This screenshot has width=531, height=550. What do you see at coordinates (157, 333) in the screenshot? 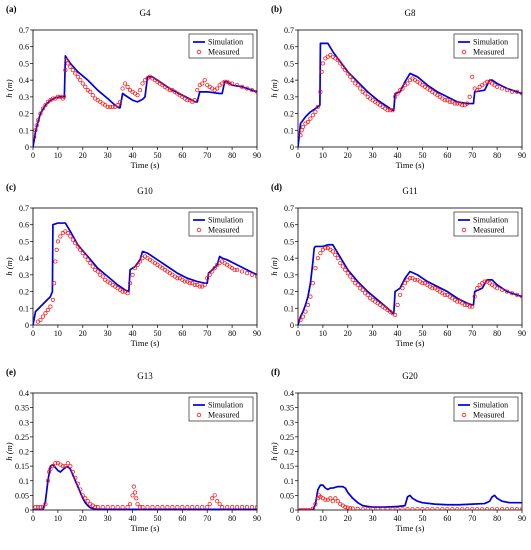
I see `x-tick-label: 50` at bounding box center [157, 333].